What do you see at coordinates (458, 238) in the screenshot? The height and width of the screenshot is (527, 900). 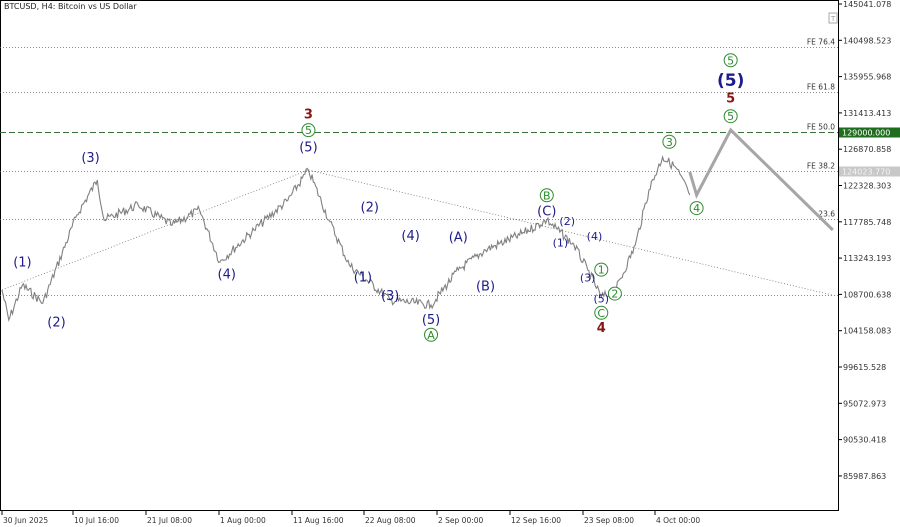 I see `wave-label: (A)` at bounding box center [458, 238].